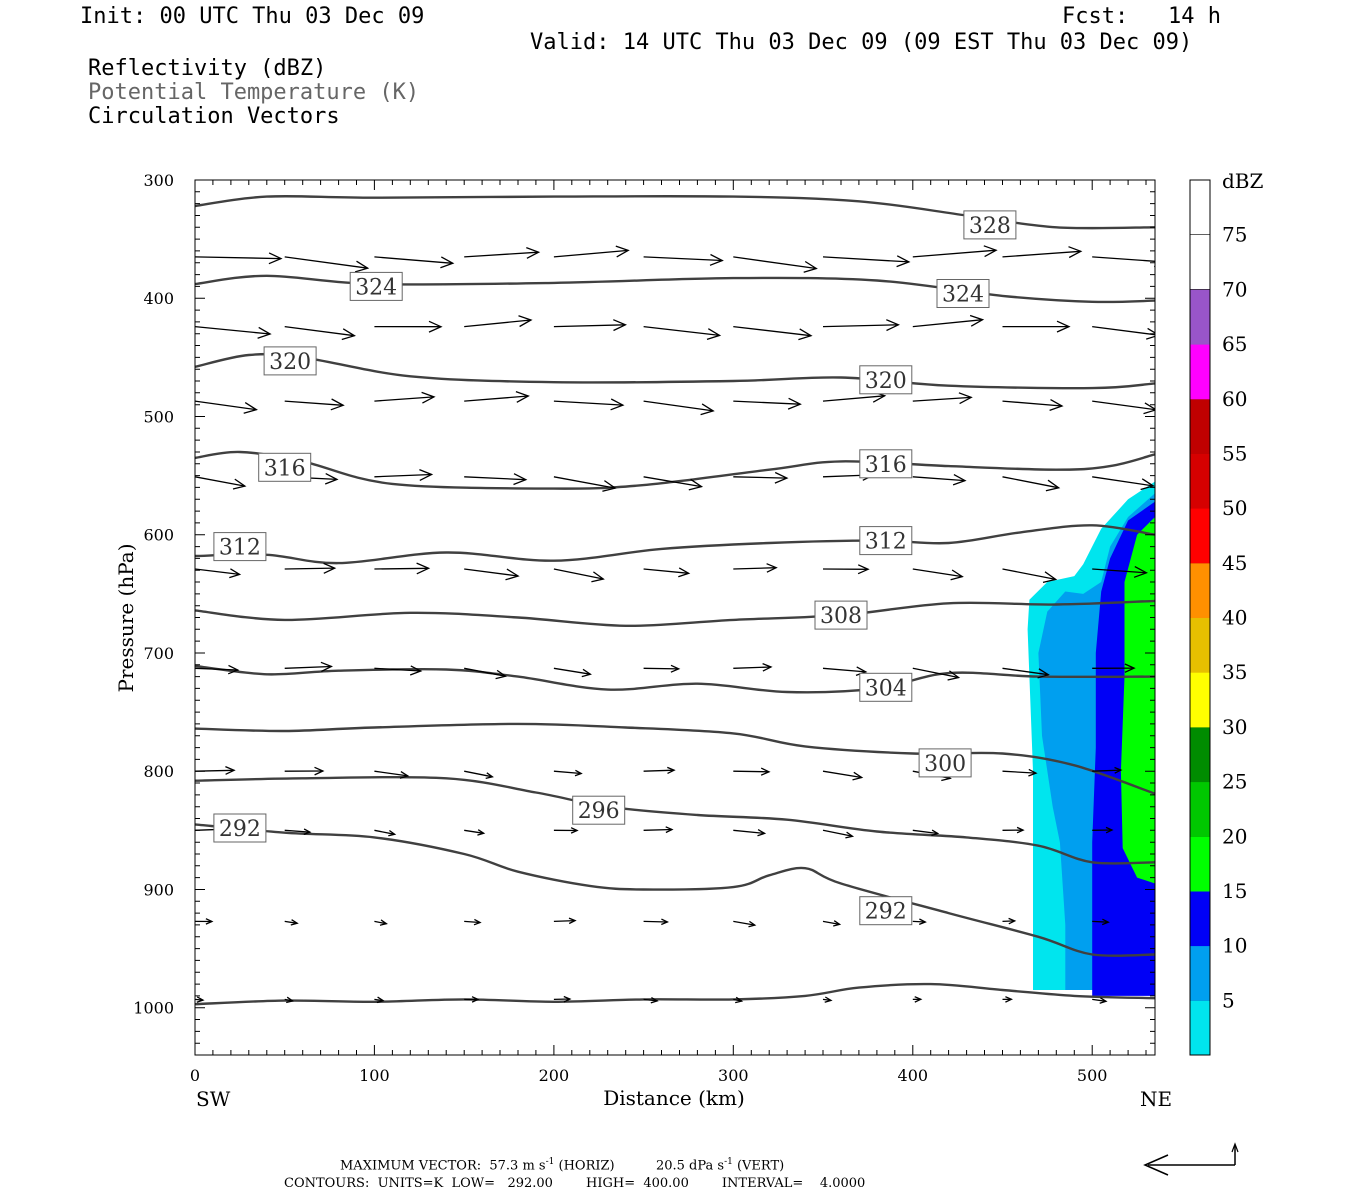  Describe the element at coordinates (1234, 836) in the screenshot. I see `colorbar-label: 20` at that location.